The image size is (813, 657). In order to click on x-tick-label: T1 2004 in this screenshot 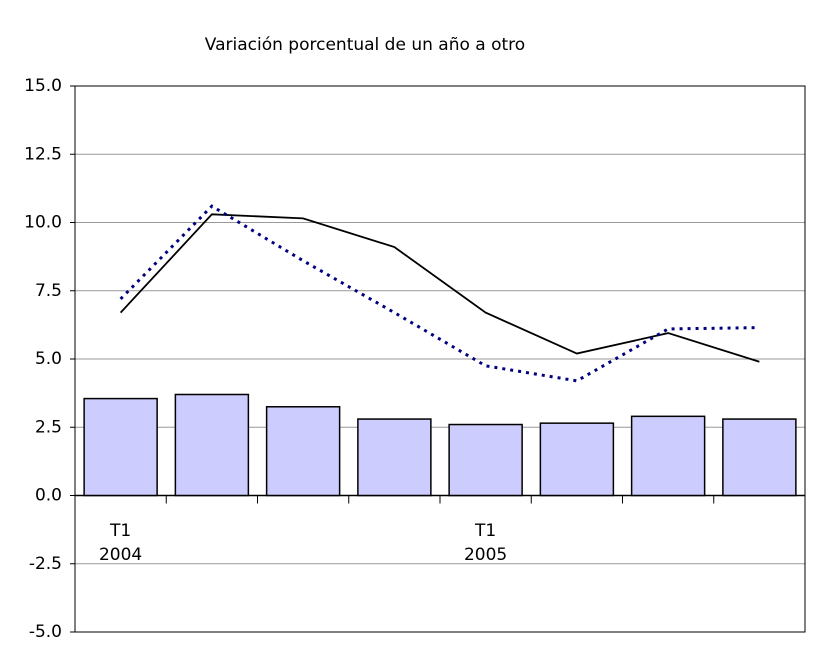, I will do `click(120, 542)`.